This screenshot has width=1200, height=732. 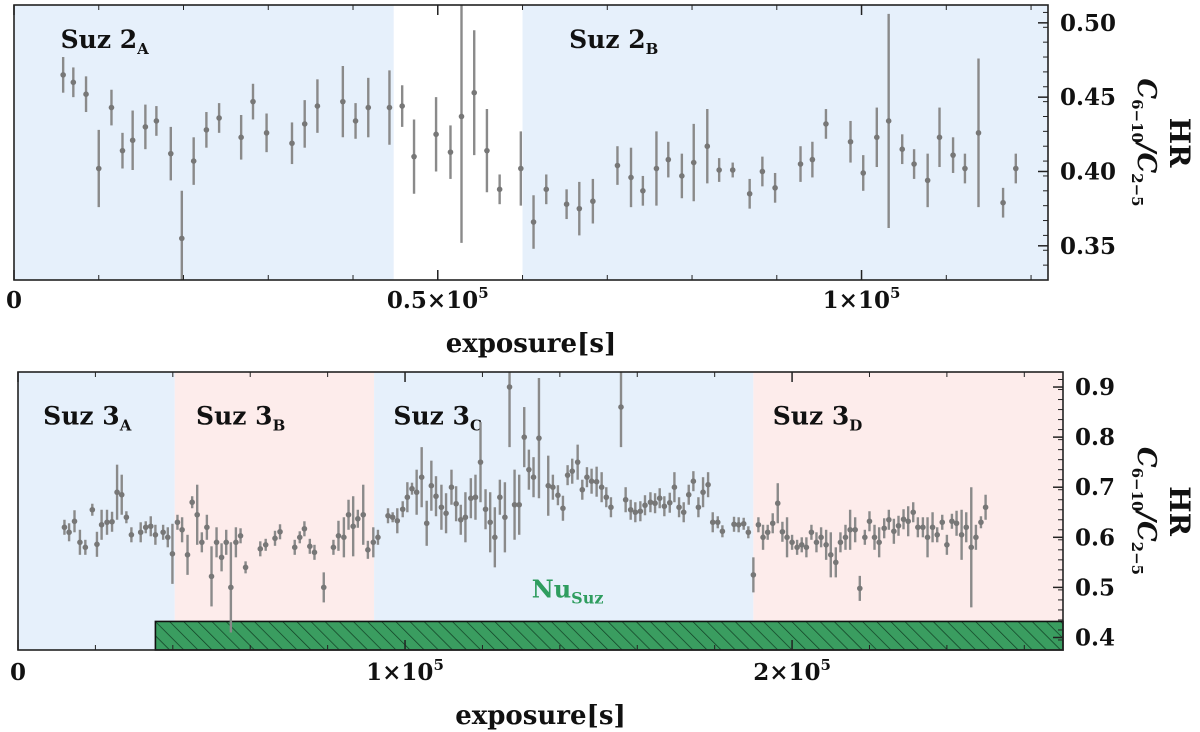 What do you see at coordinates (14, 300) in the screenshot?
I see `xtick-label: 0` at bounding box center [14, 300].